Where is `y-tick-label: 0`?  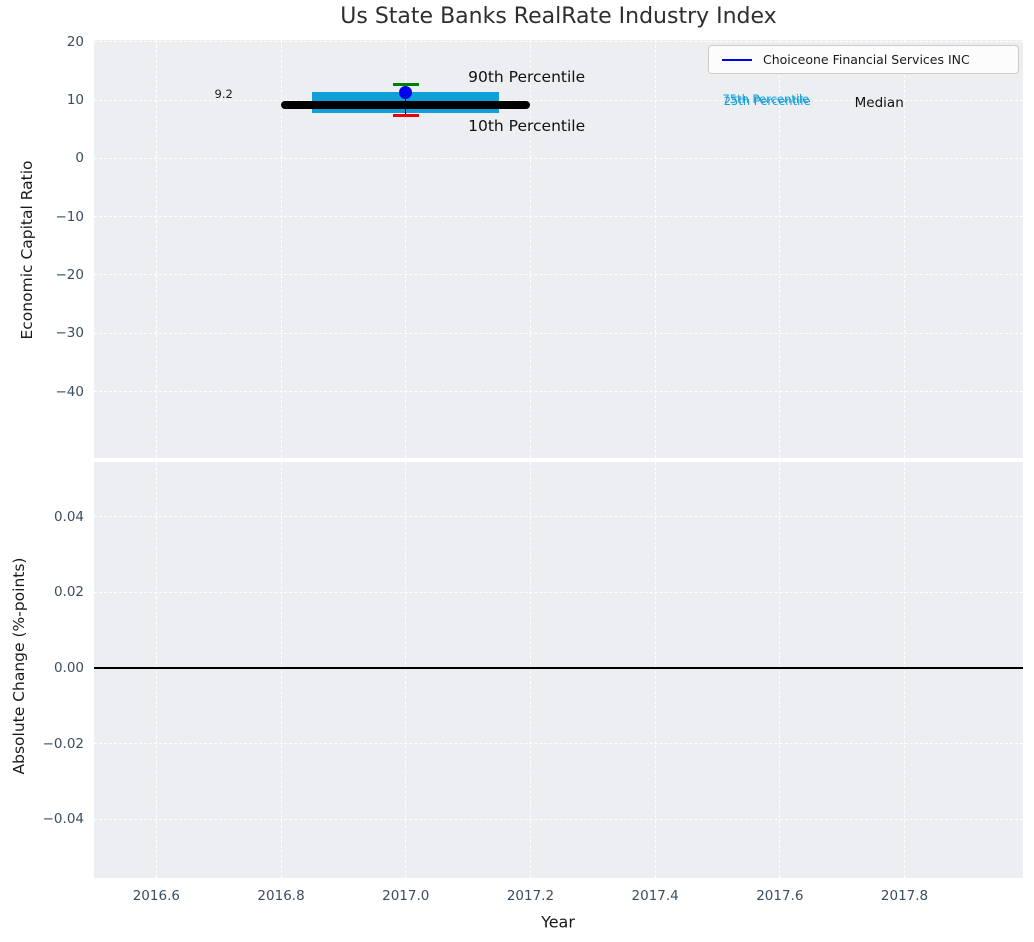
y-tick-label: 0 is located at coordinates (79, 158).